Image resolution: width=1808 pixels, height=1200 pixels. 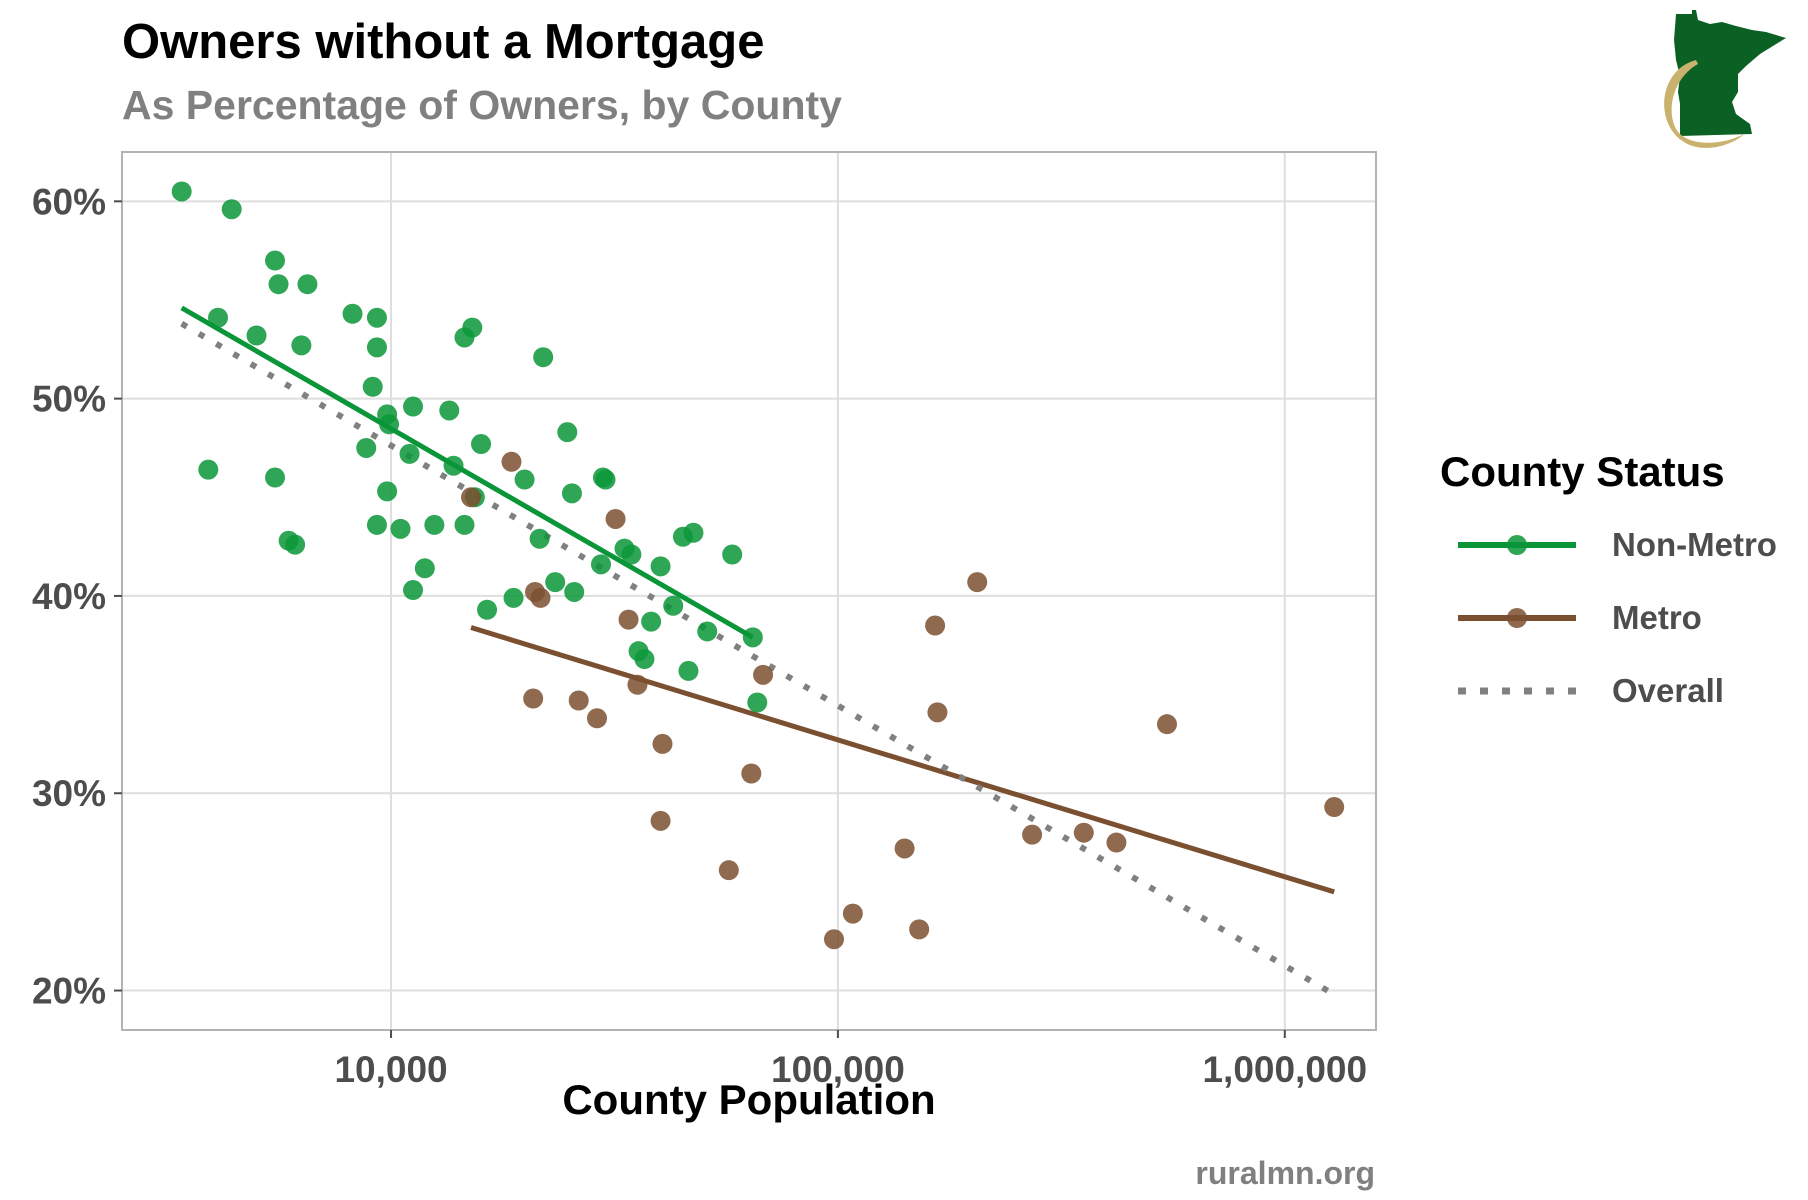 What do you see at coordinates (1517, 545) in the screenshot?
I see `legend-key-non-metro` at bounding box center [1517, 545].